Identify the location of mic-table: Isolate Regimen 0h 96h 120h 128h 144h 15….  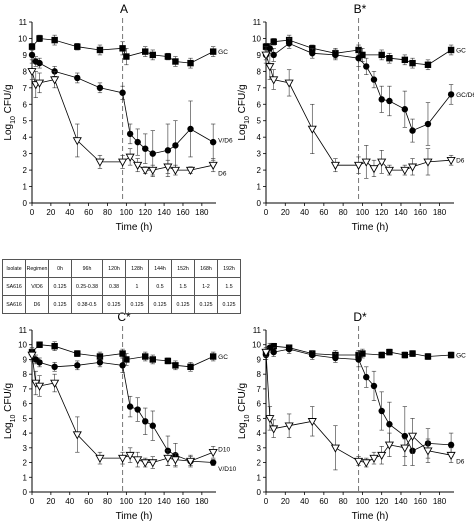
(121, 286).